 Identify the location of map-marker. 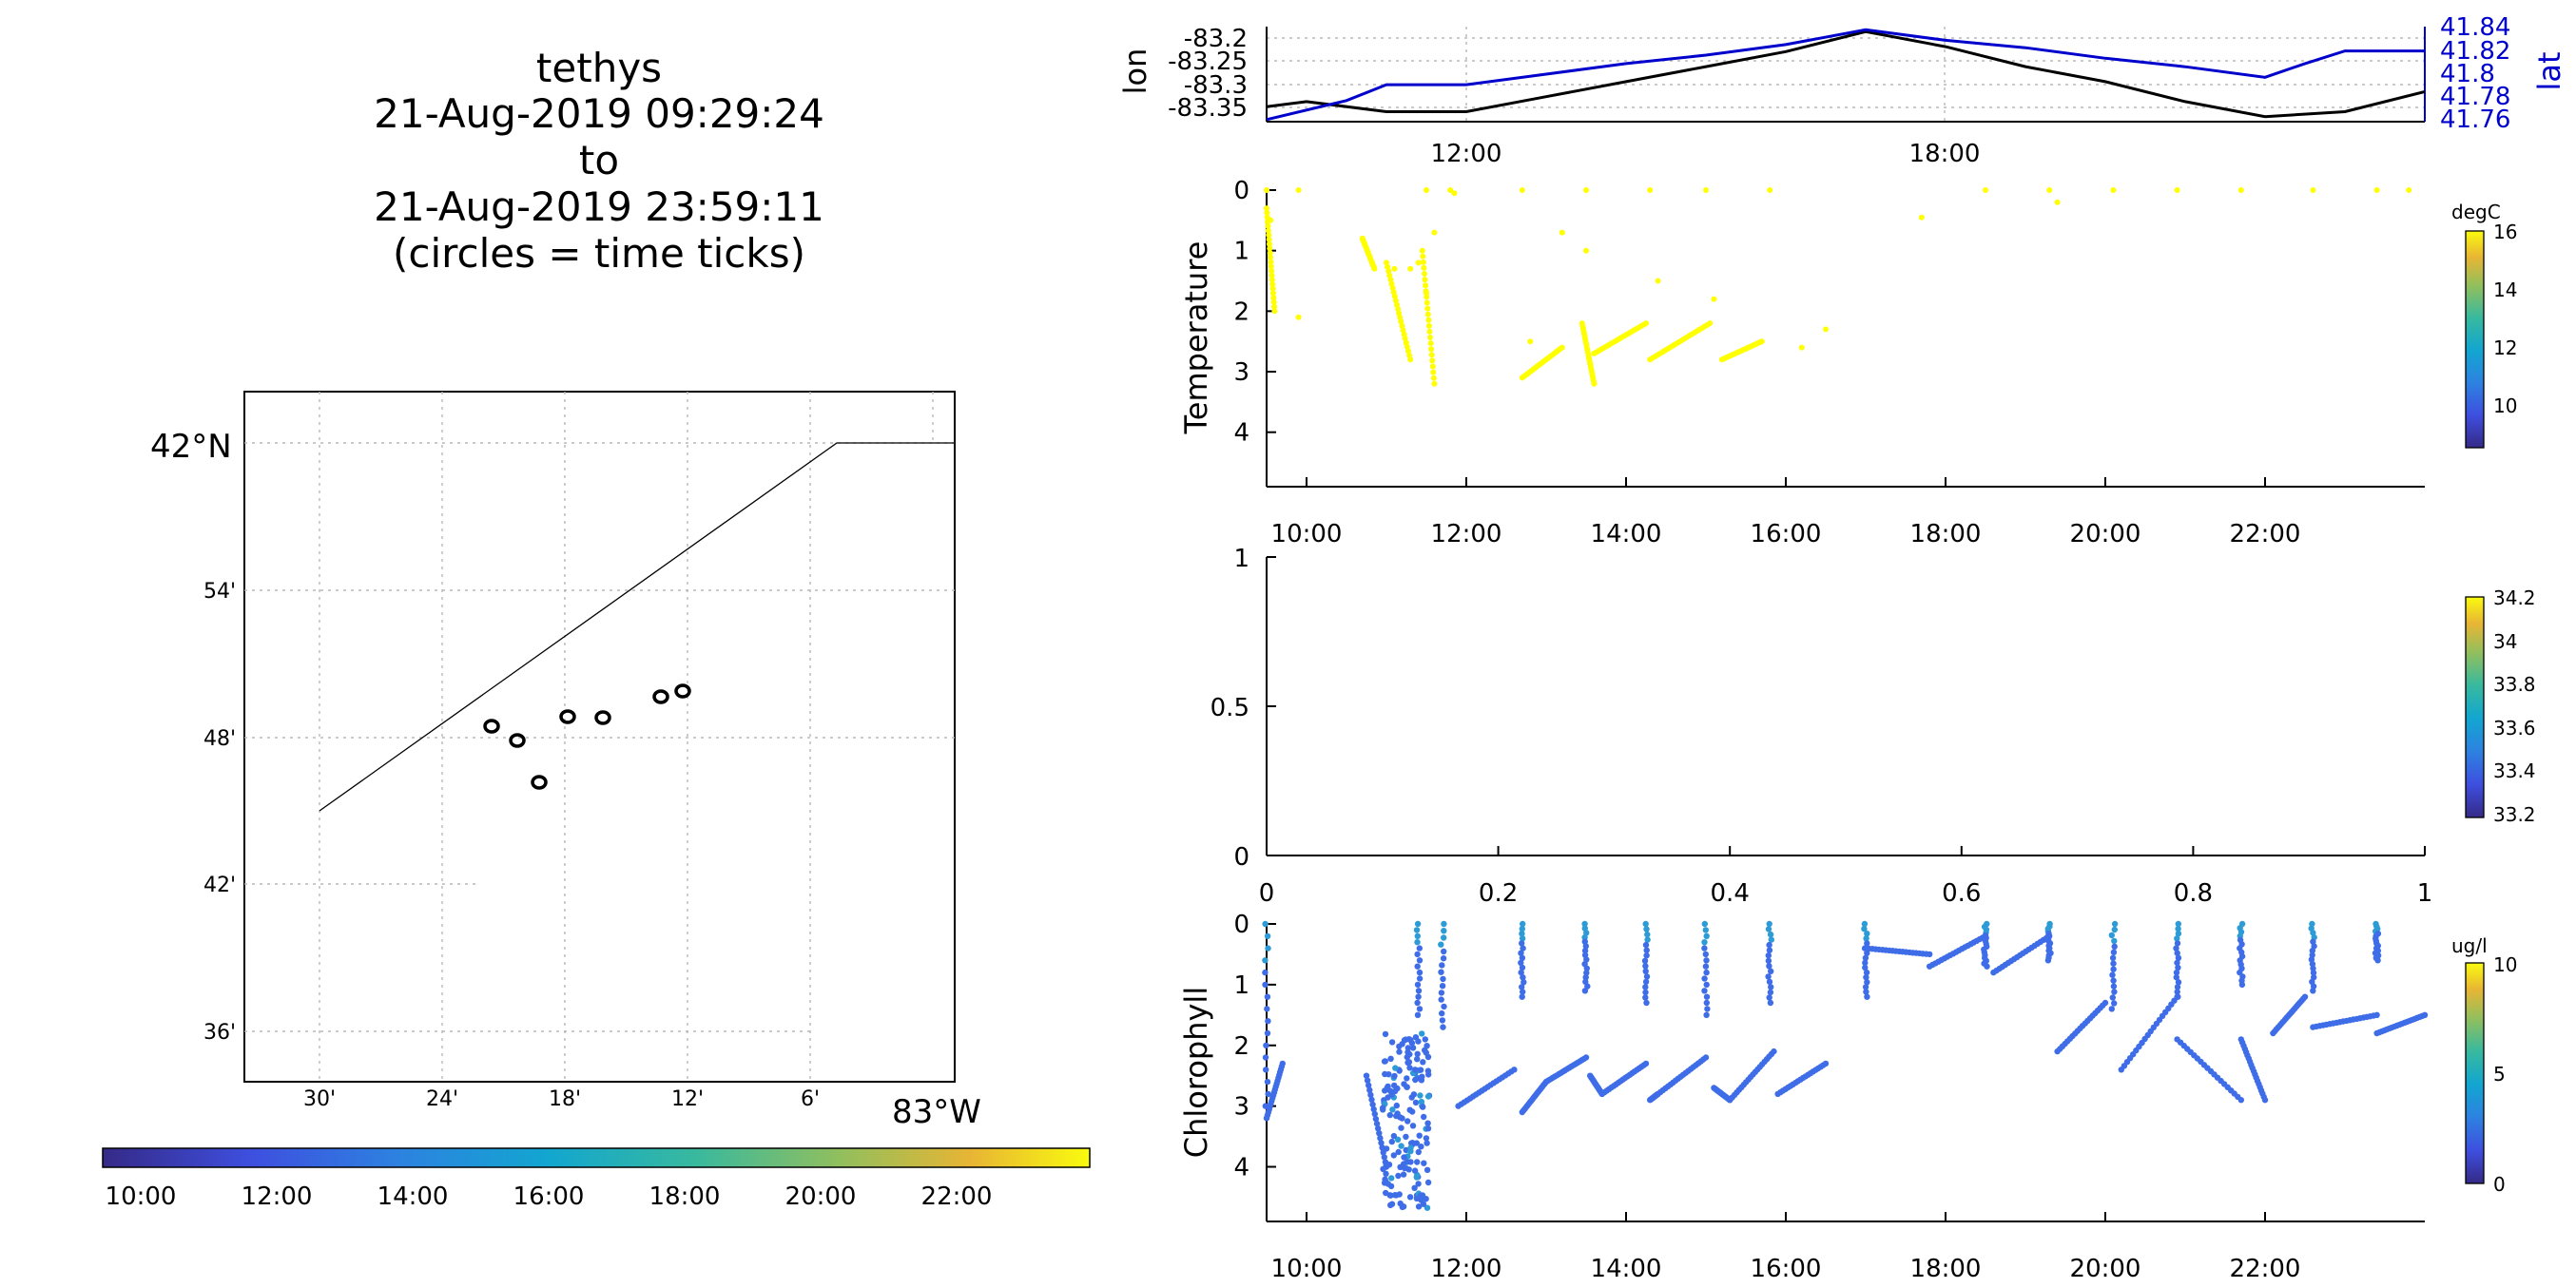
(602, 717).